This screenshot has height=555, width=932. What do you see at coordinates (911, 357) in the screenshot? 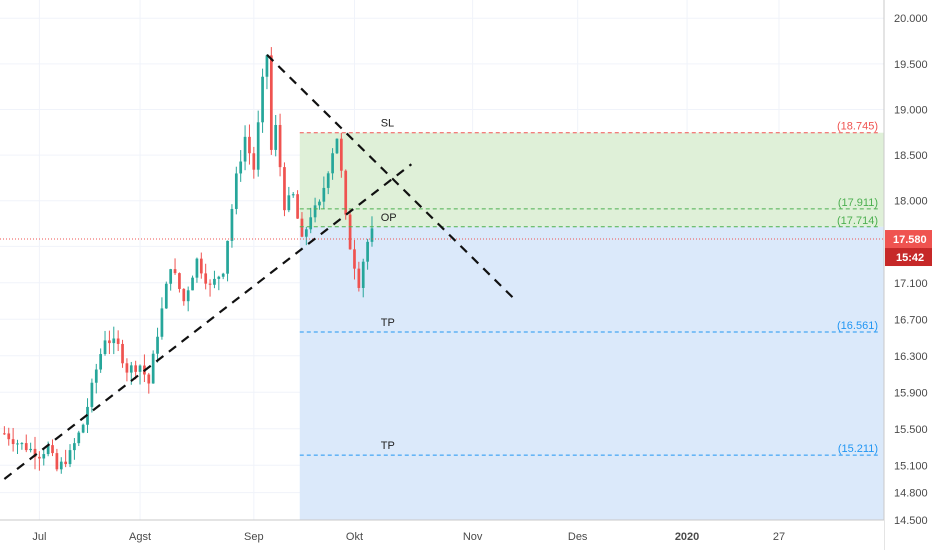
I see `price-tick-label: 16.300` at bounding box center [911, 357].